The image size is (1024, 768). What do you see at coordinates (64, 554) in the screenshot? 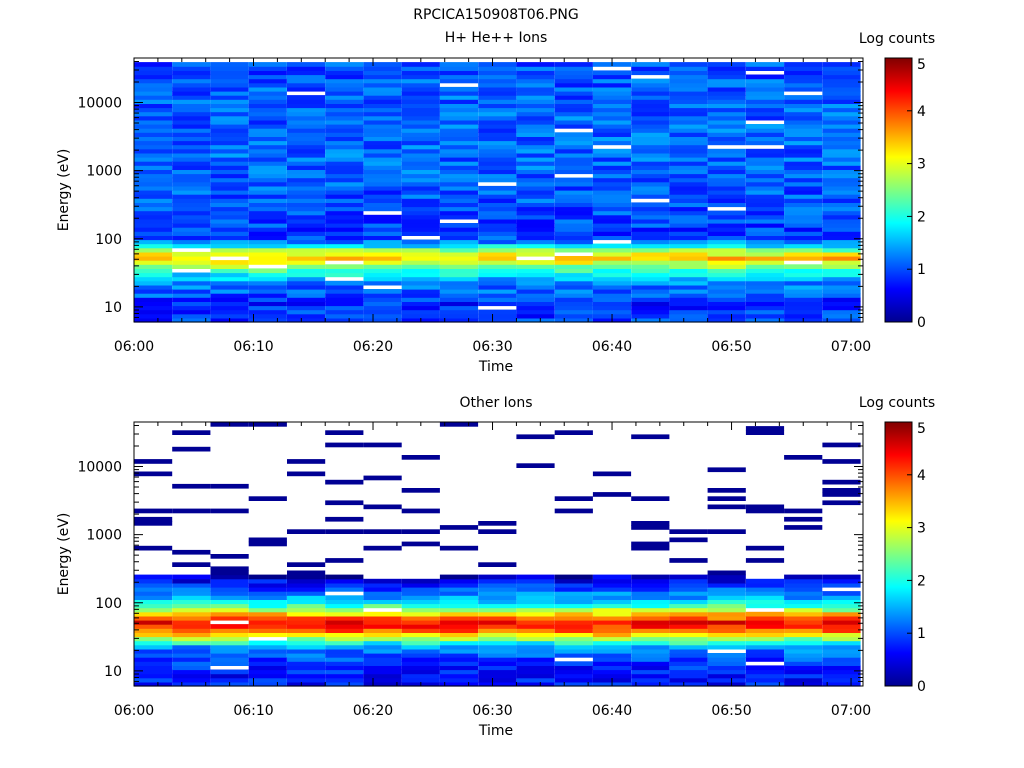
I see `y-axis-label: Energy (eV)` at bounding box center [64, 554].